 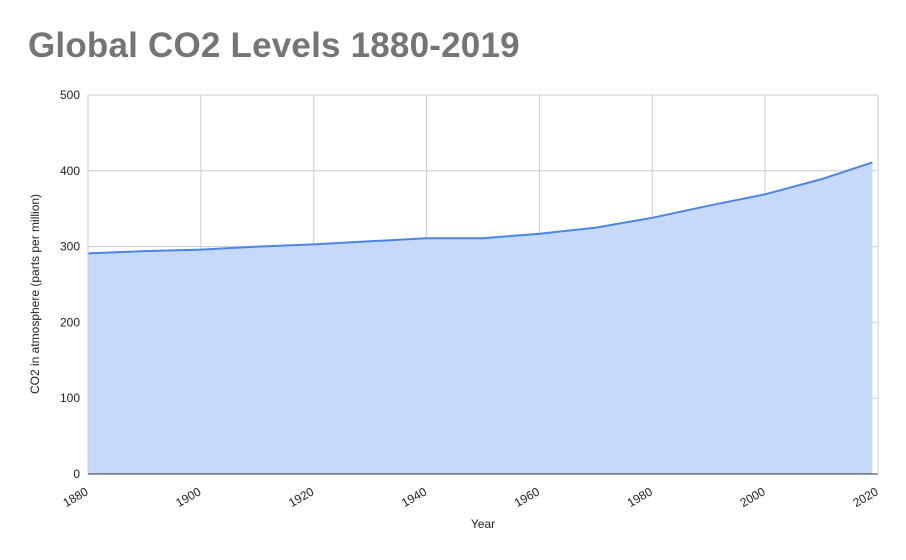 I want to click on x-tick-label: 2020, so click(x=865, y=497).